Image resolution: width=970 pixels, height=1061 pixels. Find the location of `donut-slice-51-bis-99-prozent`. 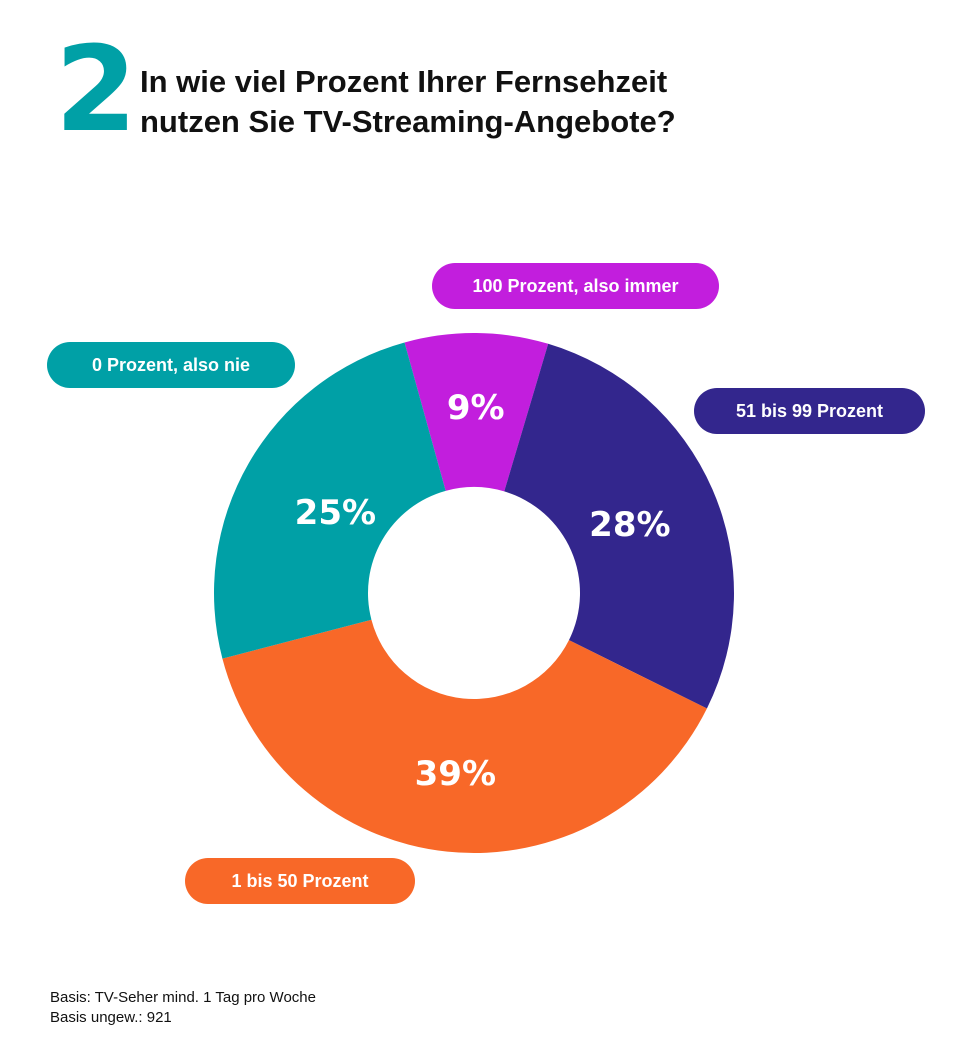

donut-slice-51-bis-99-prozent is located at coordinates (619, 526).